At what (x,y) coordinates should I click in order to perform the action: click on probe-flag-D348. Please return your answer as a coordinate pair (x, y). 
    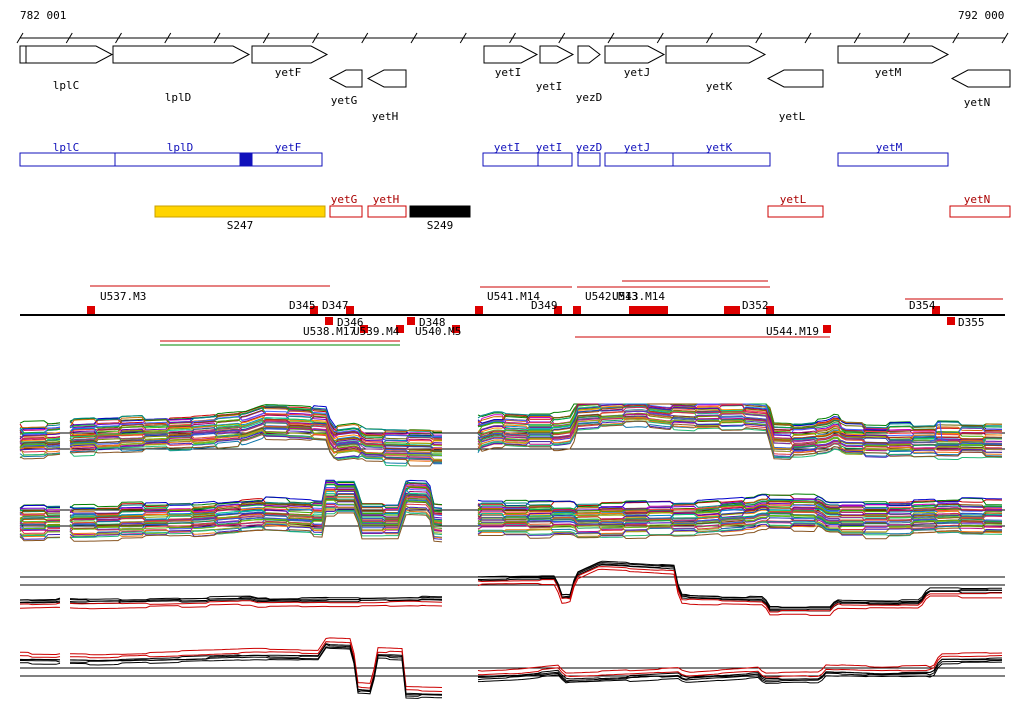
    Looking at the image, I should click on (411, 321).